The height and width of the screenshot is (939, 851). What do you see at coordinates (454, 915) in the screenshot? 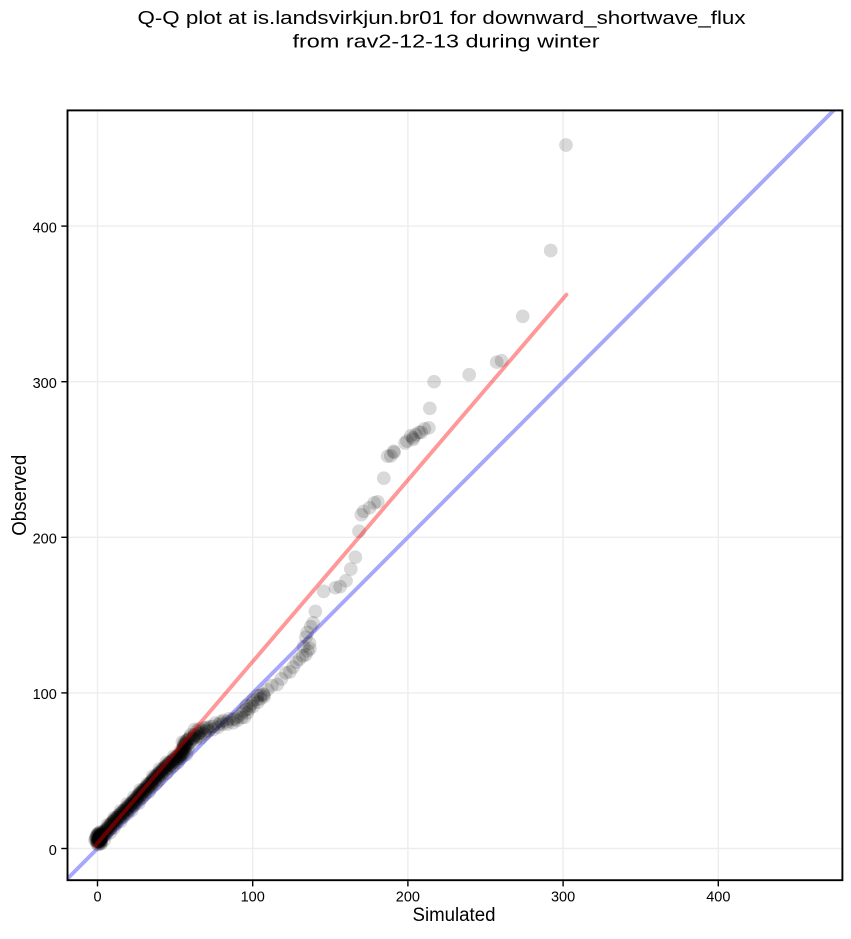
I see `svg-text: Simulated` at bounding box center [454, 915].